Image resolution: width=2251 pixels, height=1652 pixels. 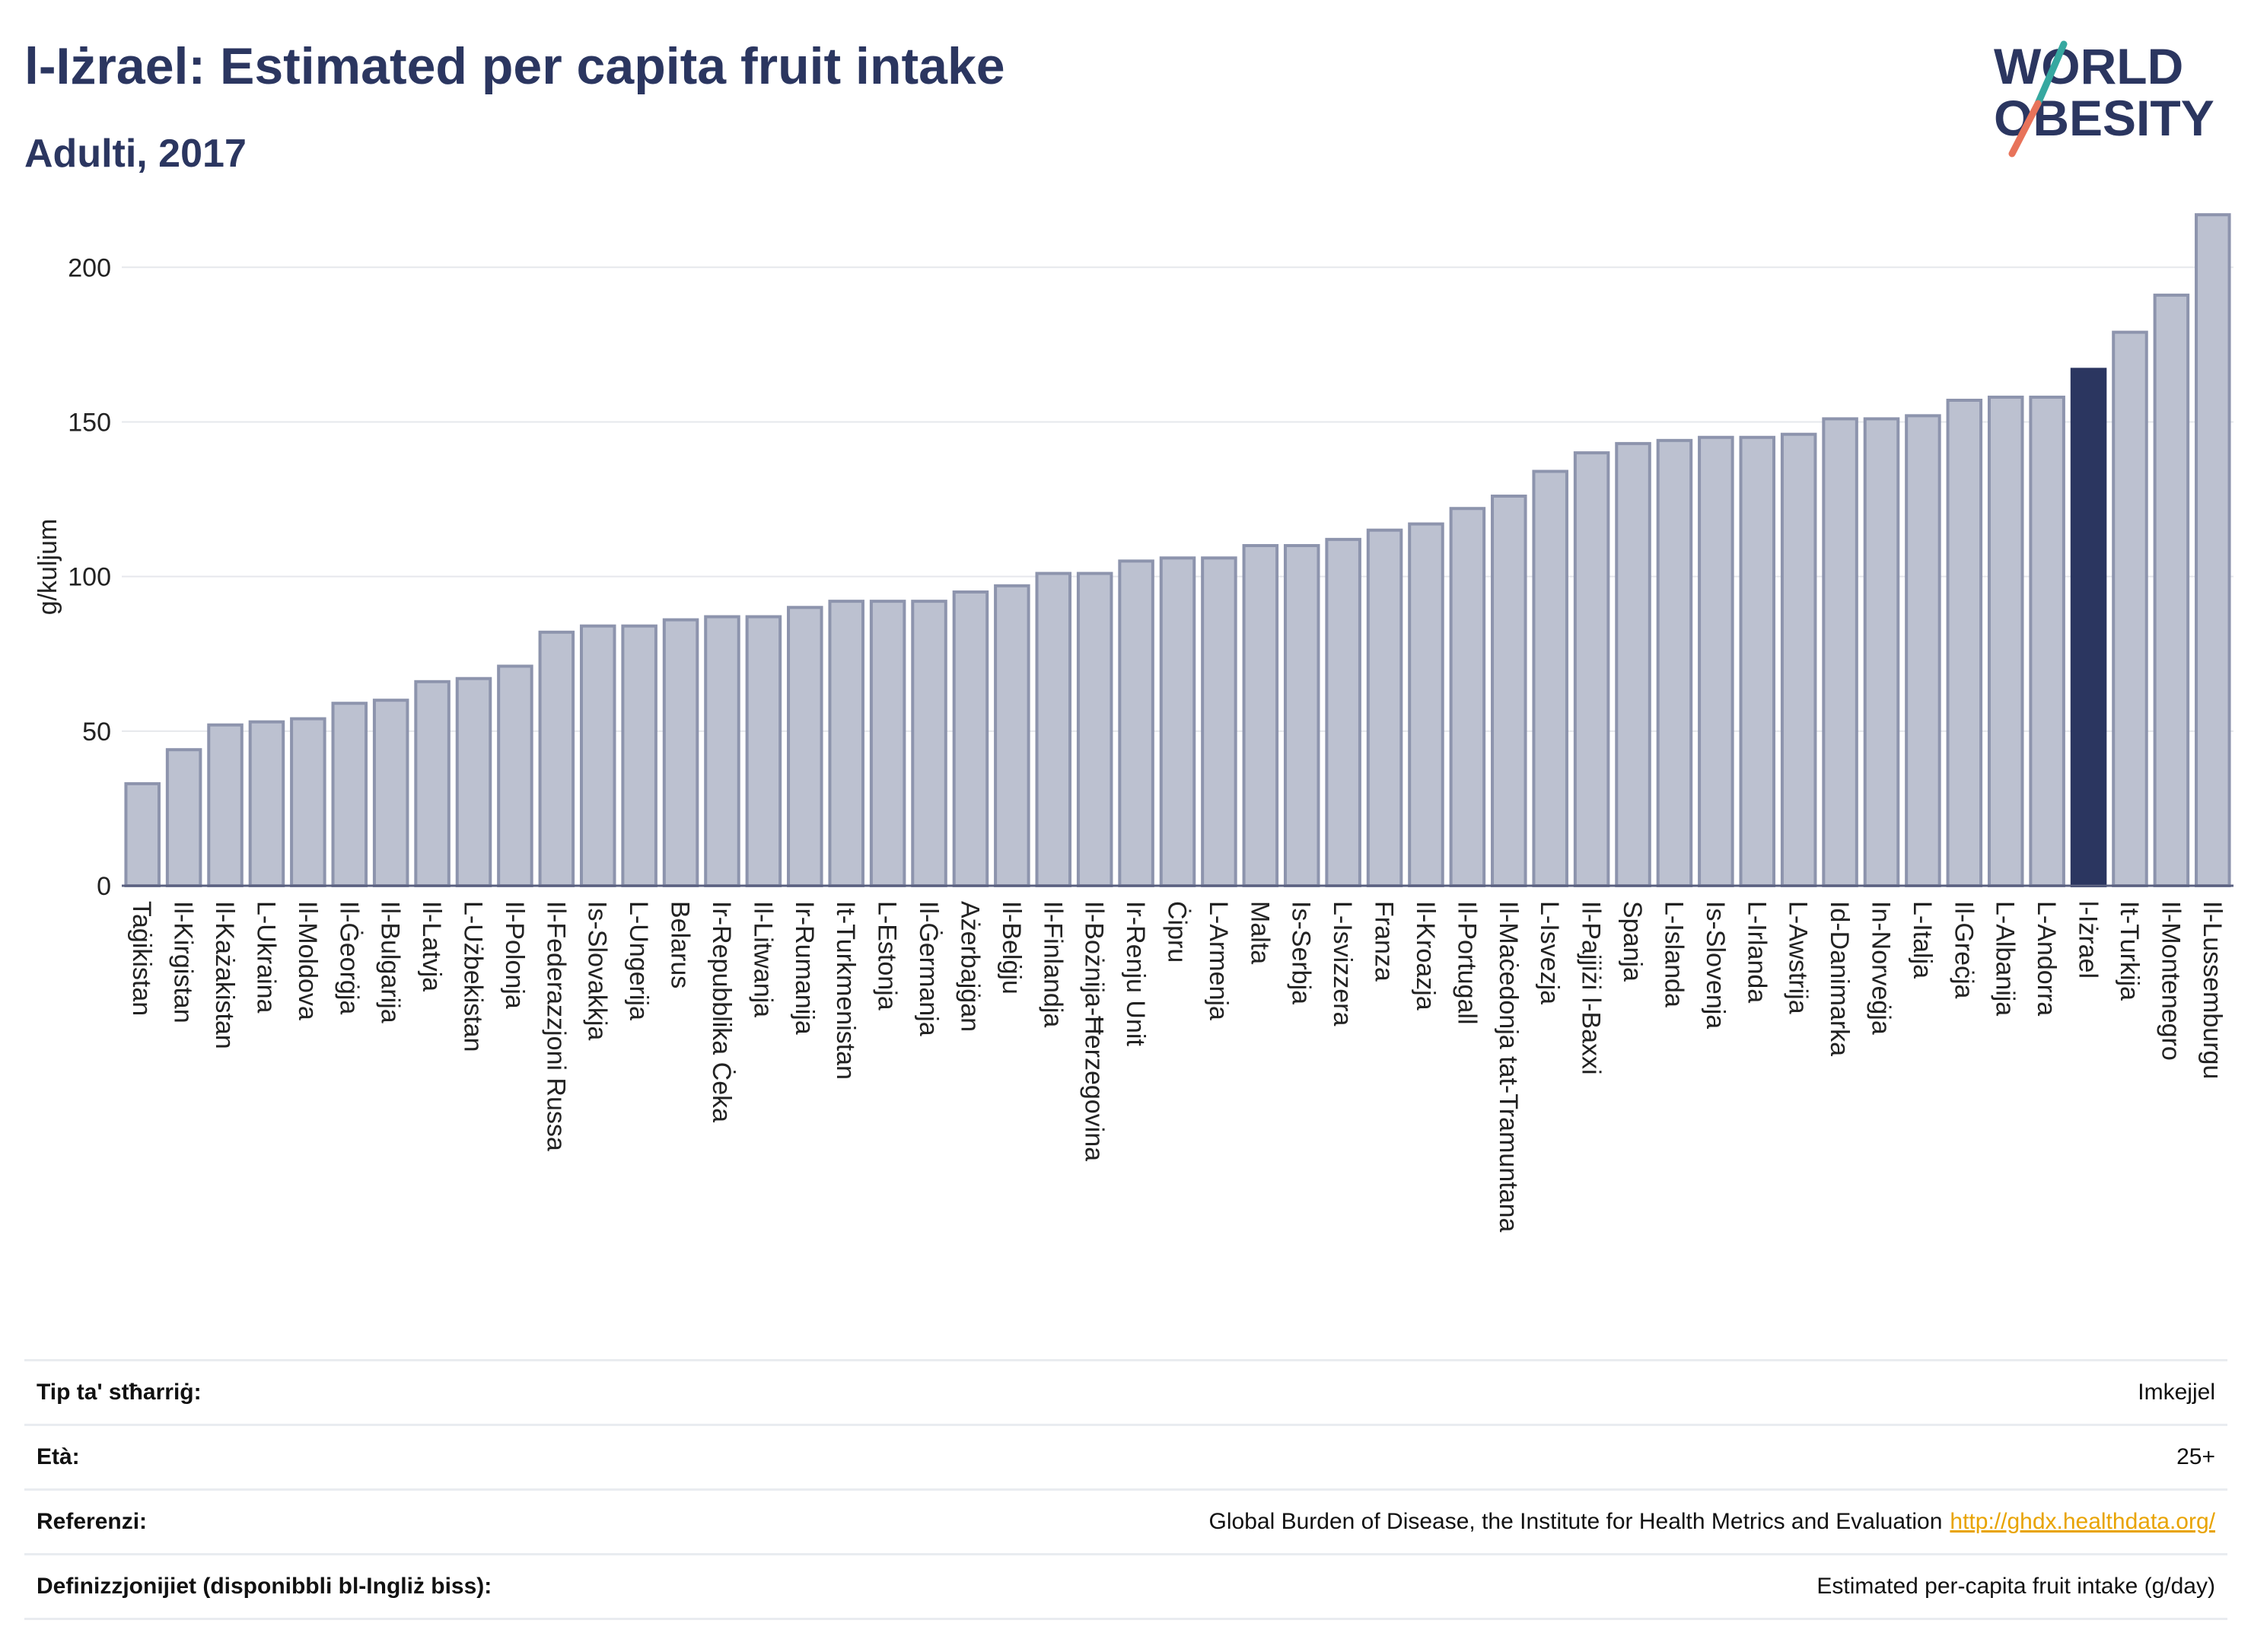 I want to click on x-tick-label: Il-Montenegro, so click(x=2170, y=981).